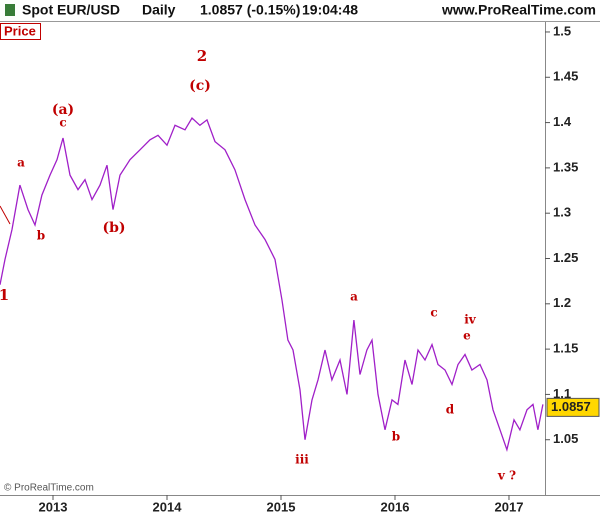  I want to click on panel-label-box, so click(20, 31).